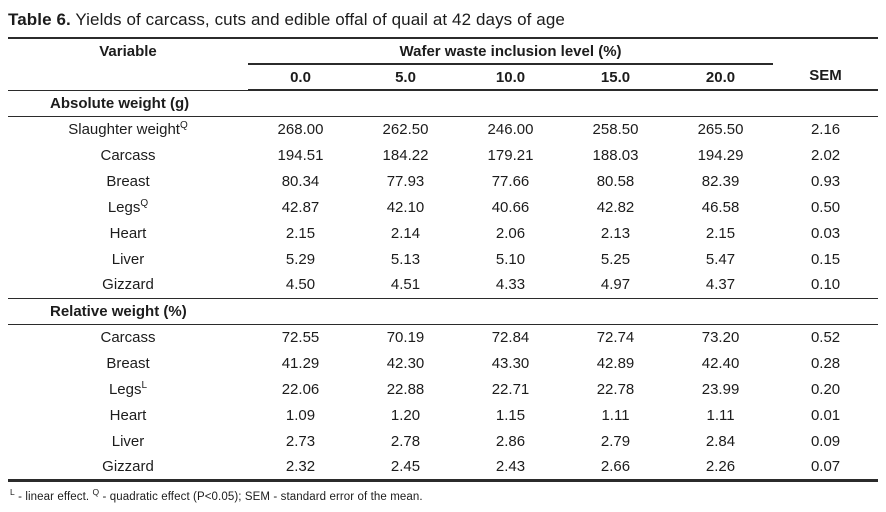 Image resolution: width=886 pixels, height=512 pixels. What do you see at coordinates (615, 233) in the screenshot?
I see `value-cell: 2.13` at bounding box center [615, 233].